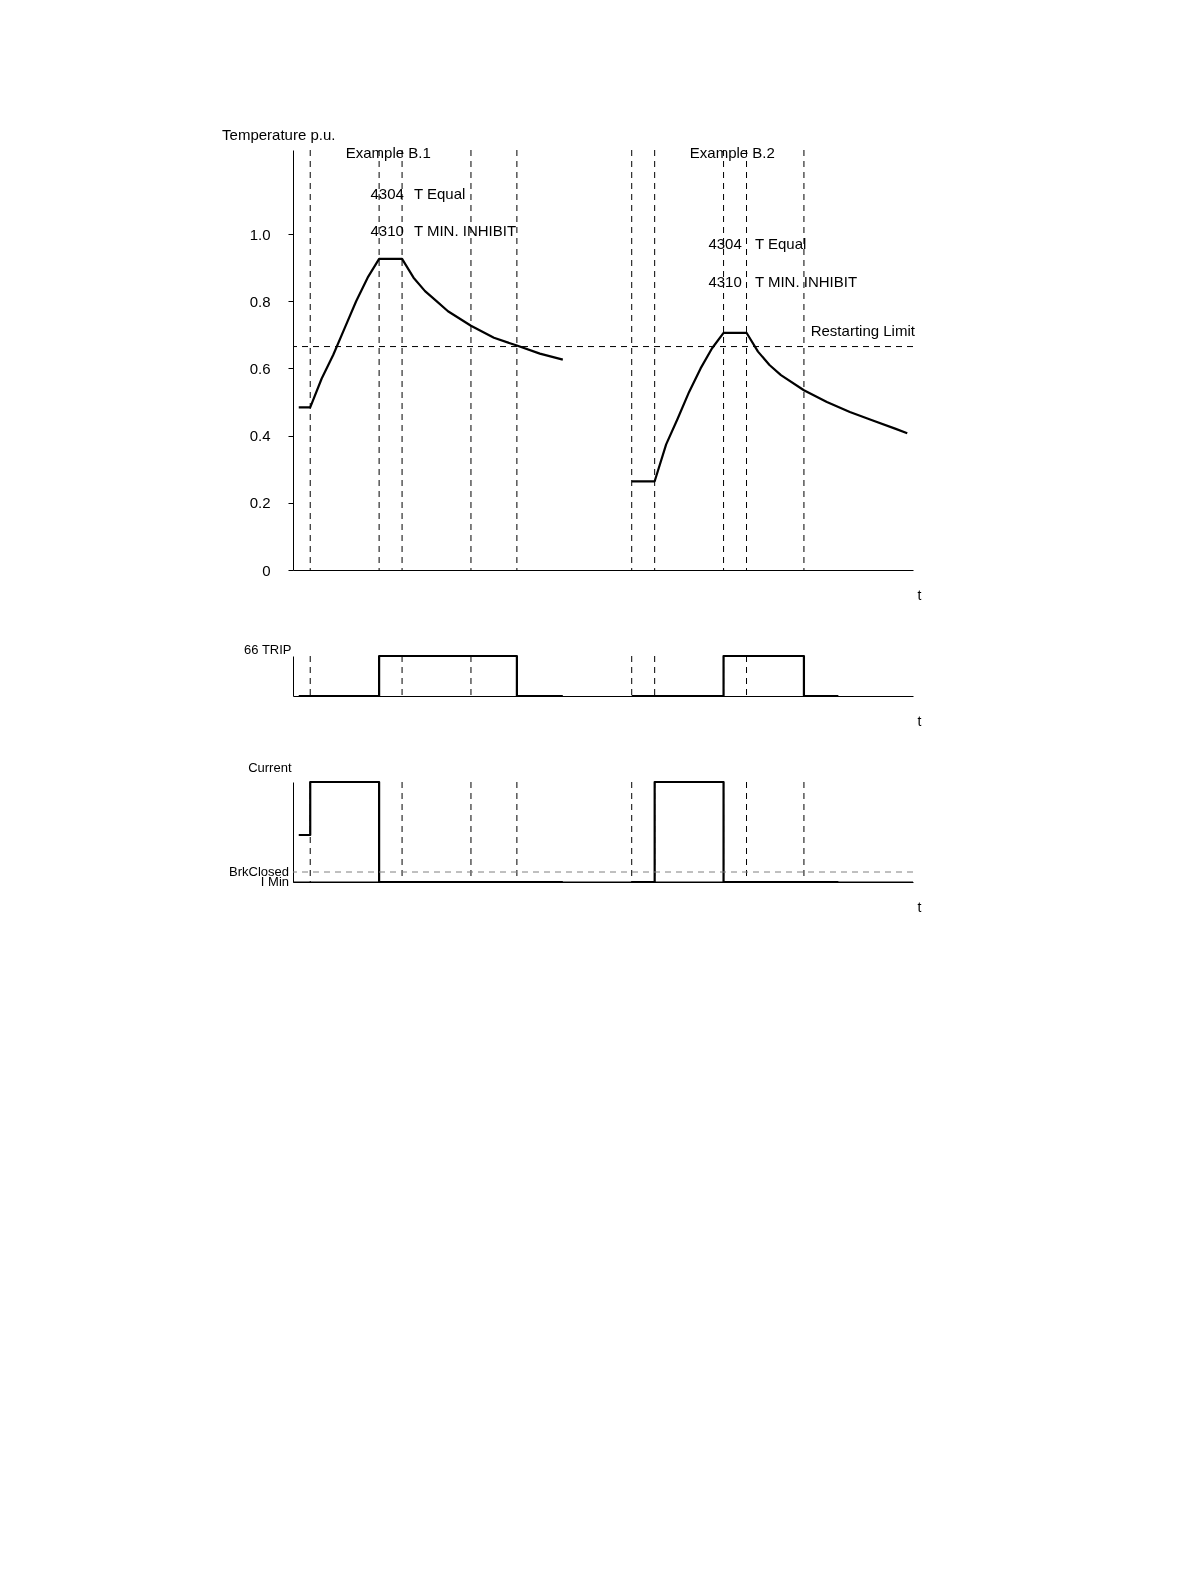 This screenshot has width=1191, height=1587. What do you see at coordinates (266, 570) in the screenshot?
I see `y-tick-label: 0` at bounding box center [266, 570].